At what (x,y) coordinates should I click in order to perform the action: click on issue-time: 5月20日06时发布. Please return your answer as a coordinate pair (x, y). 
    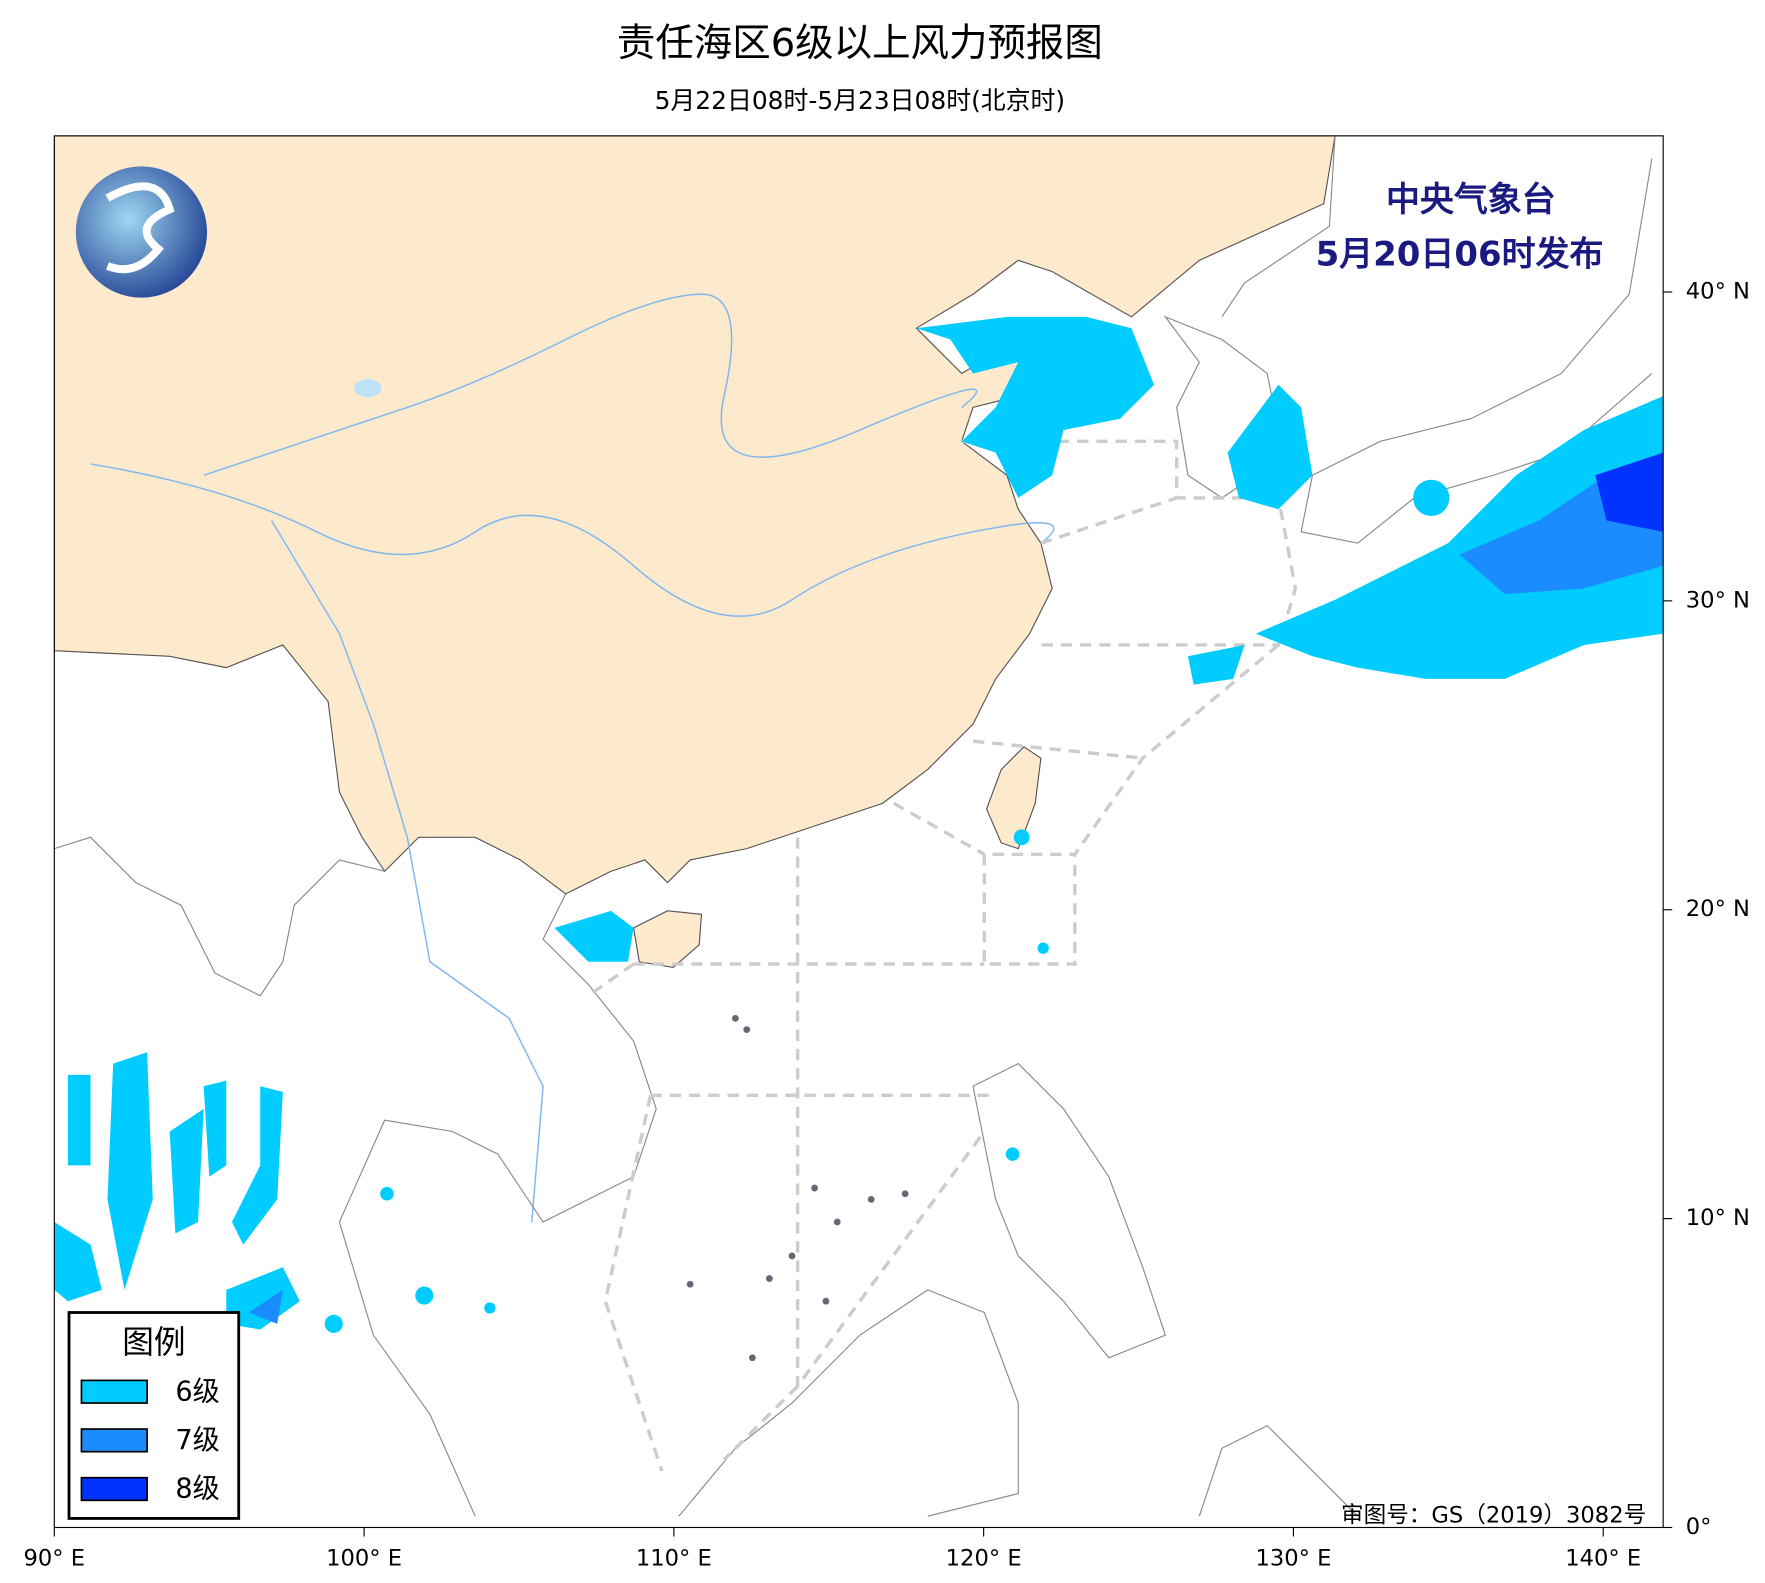
    Looking at the image, I should click on (1460, 254).